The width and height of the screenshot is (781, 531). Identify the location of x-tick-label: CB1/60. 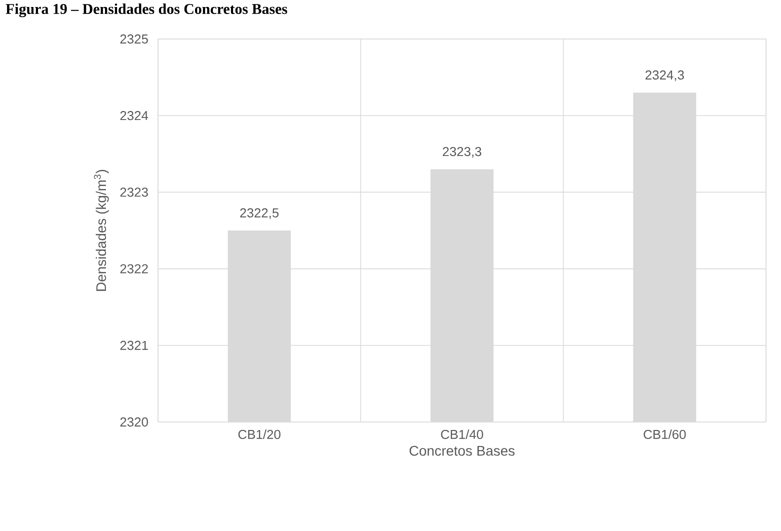
(665, 435).